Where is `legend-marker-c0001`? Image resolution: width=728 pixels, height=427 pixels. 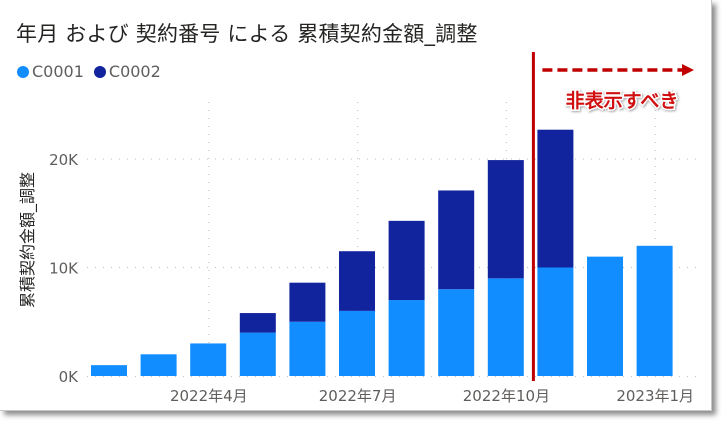
legend-marker-c0001 is located at coordinates (23, 71).